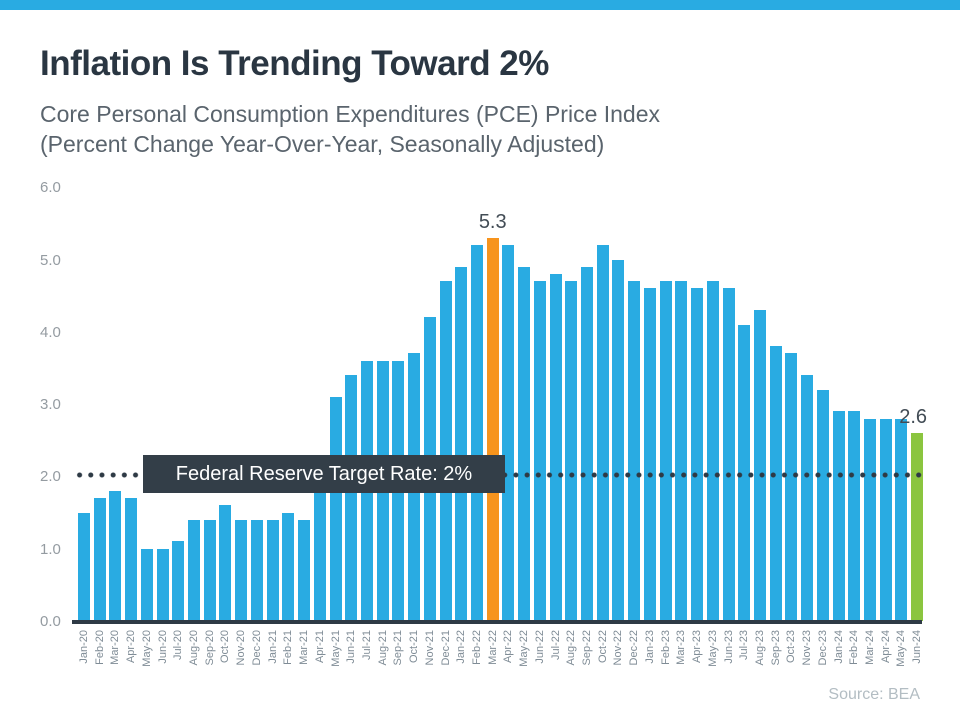 The image size is (960, 720). Describe the element at coordinates (728, 647) in the screenshot. I see `x-tick-Jun-23: Jun-23` at that location.